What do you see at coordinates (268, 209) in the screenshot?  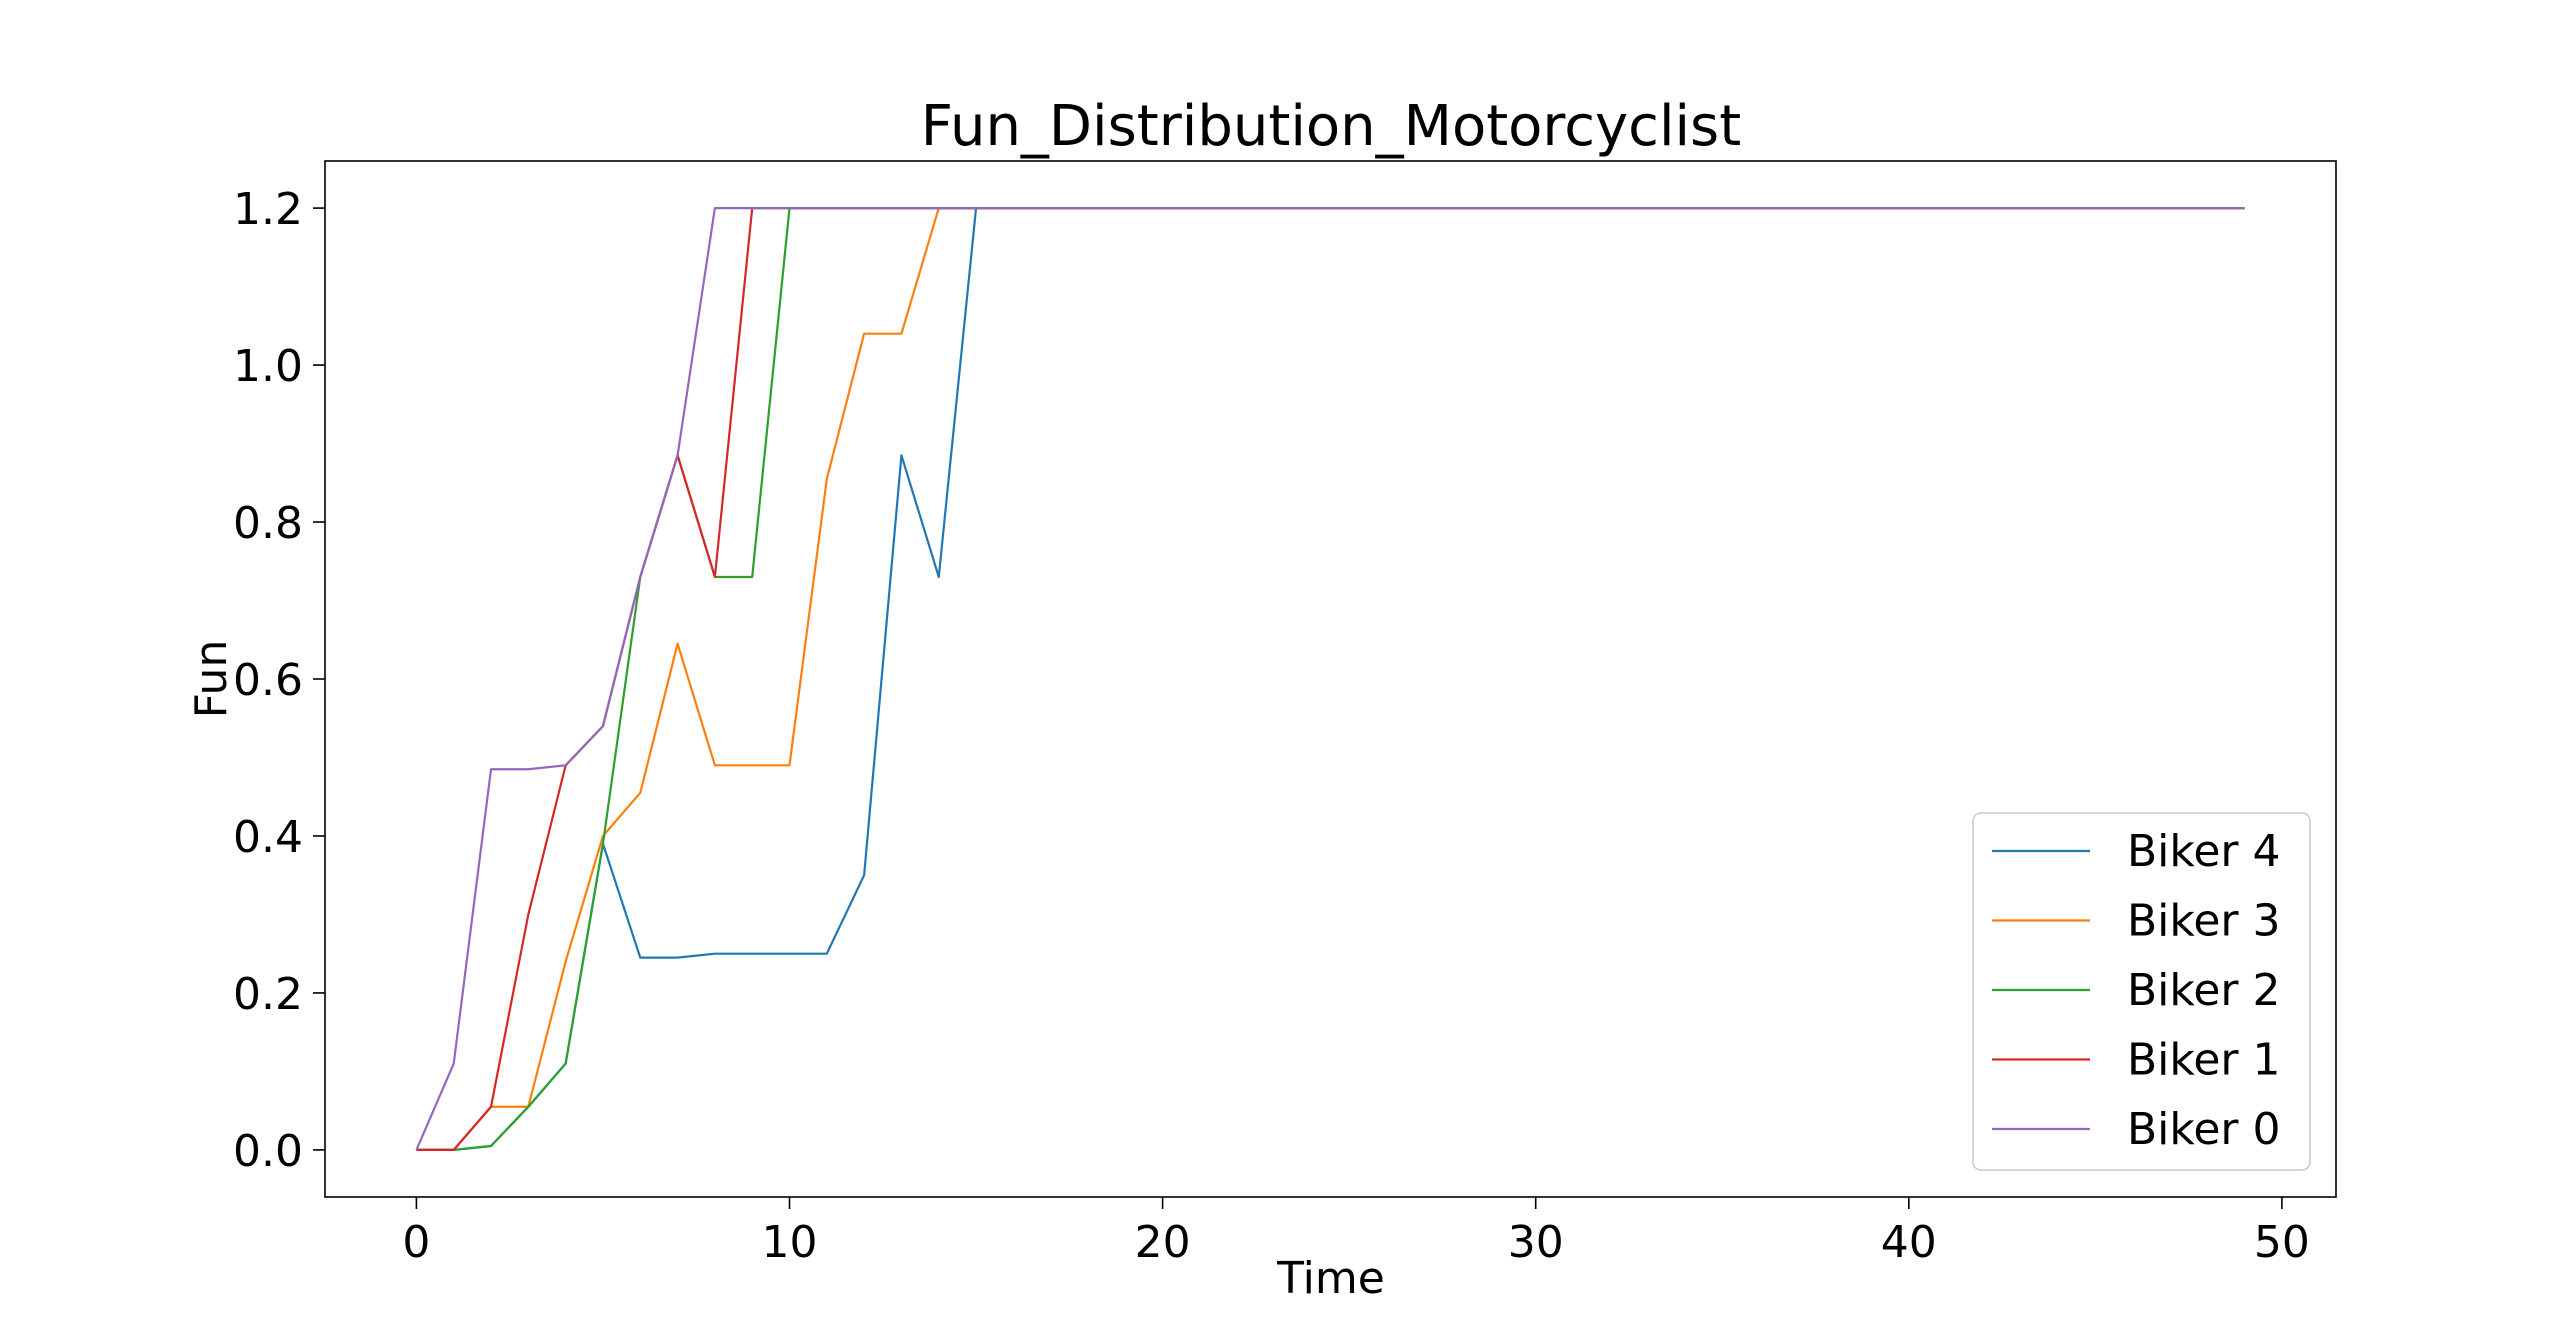 I see `y-tick-label: 1.2` at bounding box center [268, 209].